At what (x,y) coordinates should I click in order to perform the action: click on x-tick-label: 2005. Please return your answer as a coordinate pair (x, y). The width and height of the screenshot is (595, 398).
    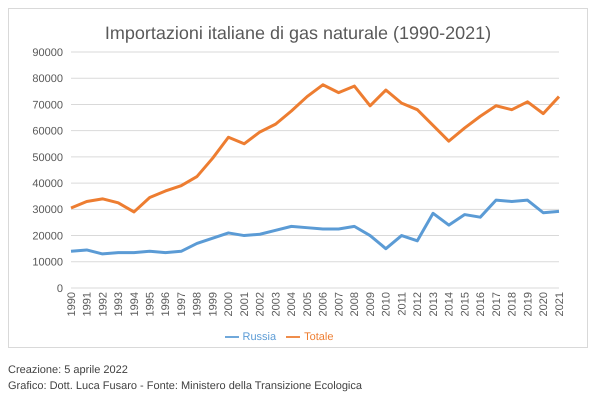
    Looking at the image, I should click on (308, 304).